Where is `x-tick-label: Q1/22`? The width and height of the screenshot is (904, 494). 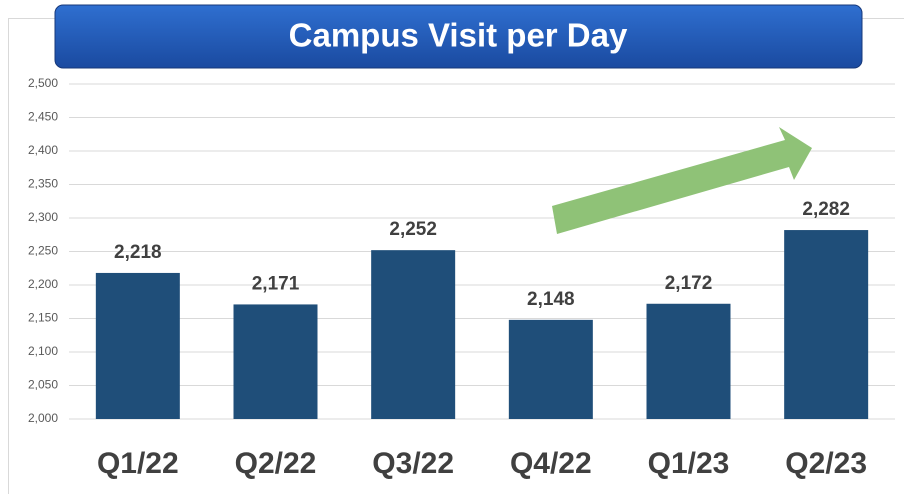 x-tick-label: Q1/22 is located at coordinates (138, 463).